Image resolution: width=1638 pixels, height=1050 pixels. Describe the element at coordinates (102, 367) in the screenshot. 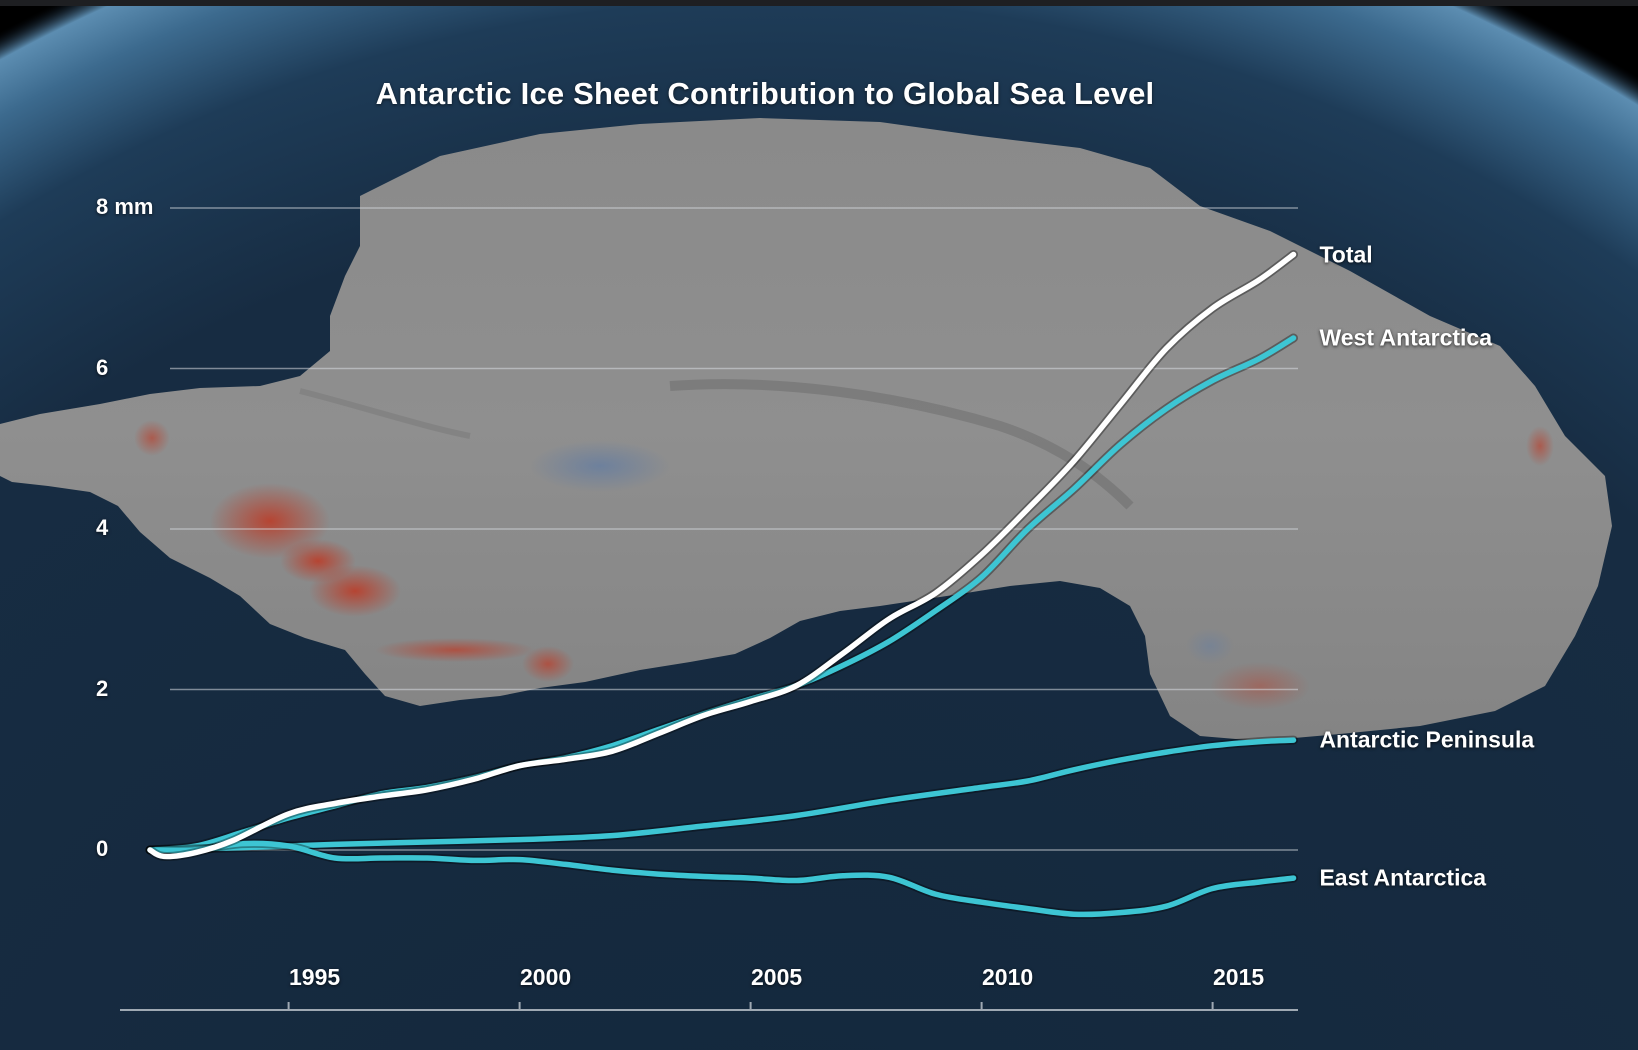

I see `y-tick-label-6: 6` at that location.